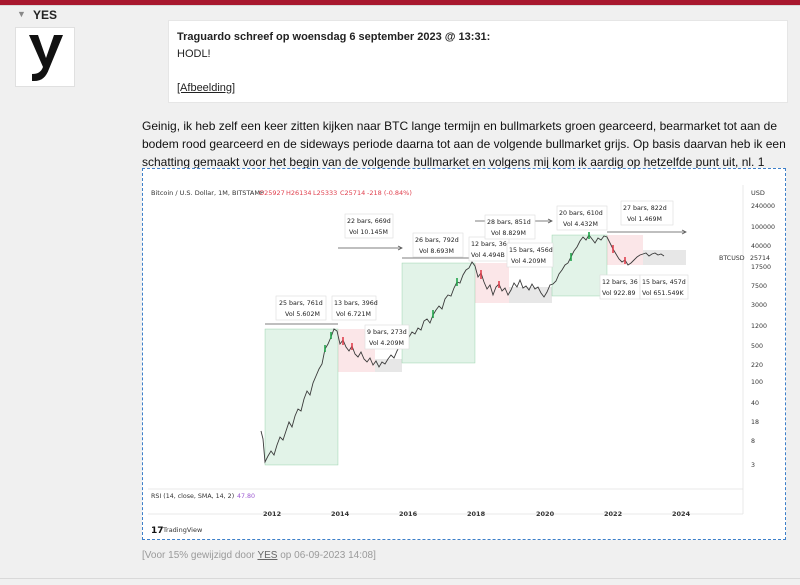  What do you see at coordinates (389, 193) in the screenshot?
I see `chart-change: -218 (-0.84%)` at bounding box center [389, 193].